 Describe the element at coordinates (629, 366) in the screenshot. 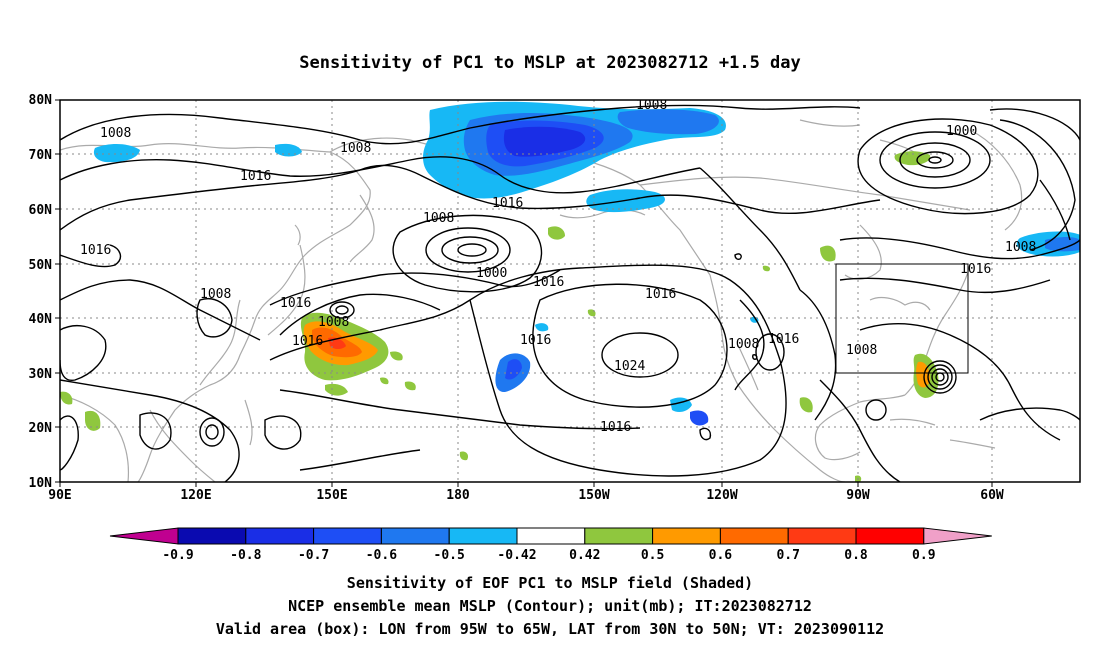

I see `contour-label: 1024` at that location.